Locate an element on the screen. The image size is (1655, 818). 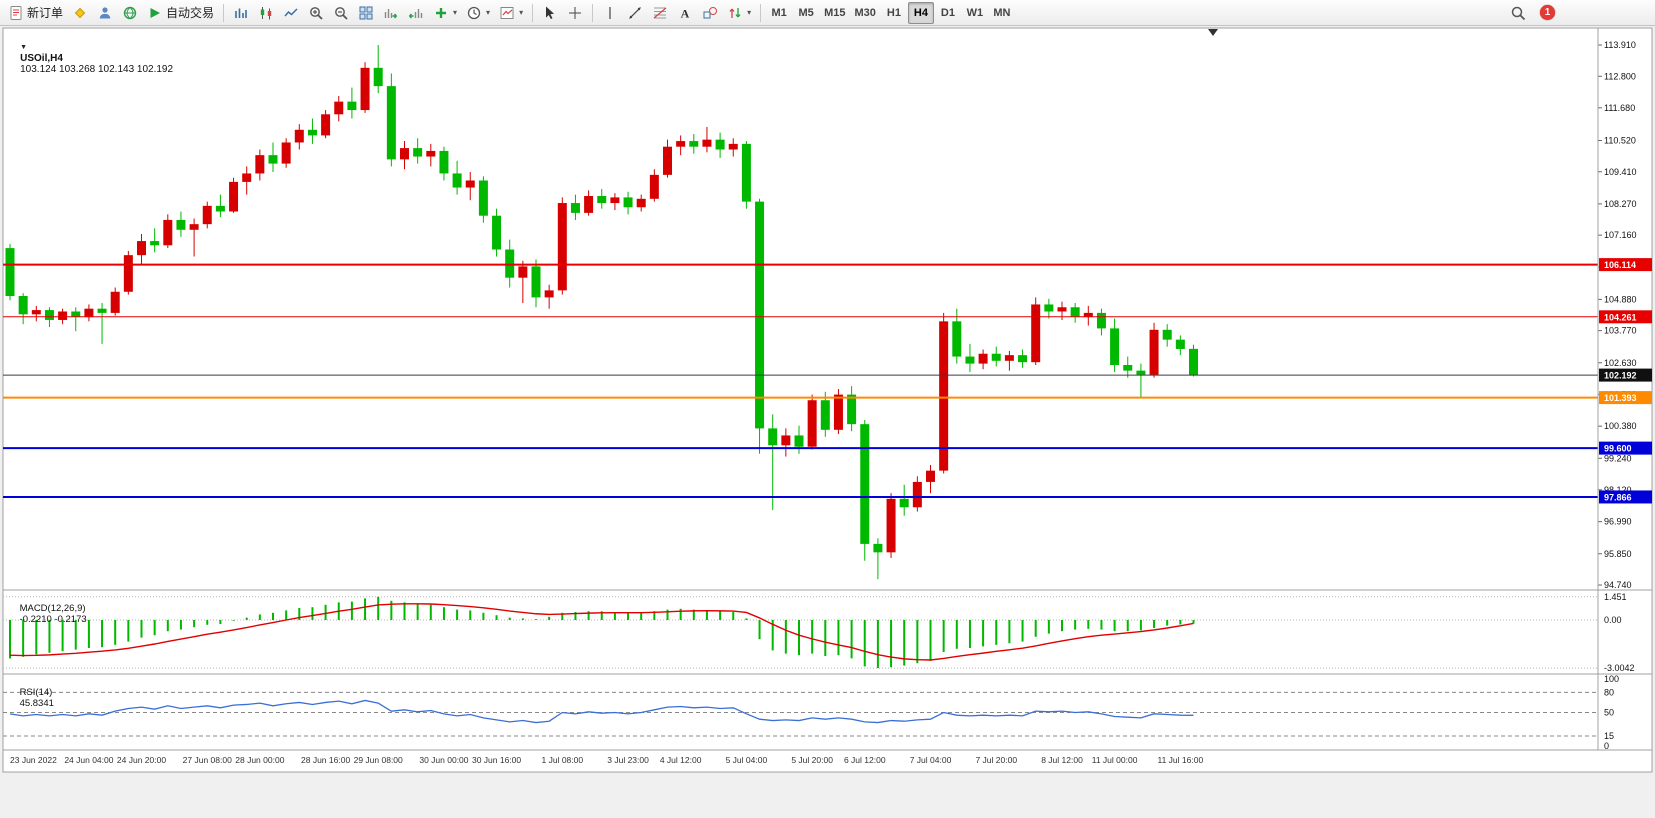
symbol-dropdown-icon: ▼ is located at coordinates (24, 47).